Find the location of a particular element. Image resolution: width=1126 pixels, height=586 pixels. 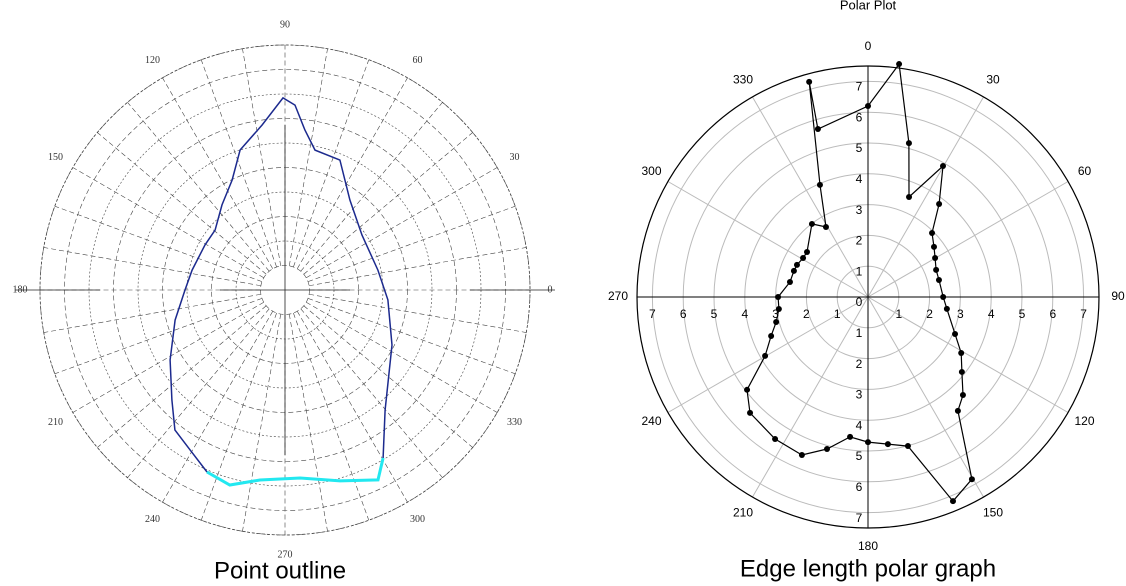

caption: Edge length polar graph is located at coordinates (868, 568).